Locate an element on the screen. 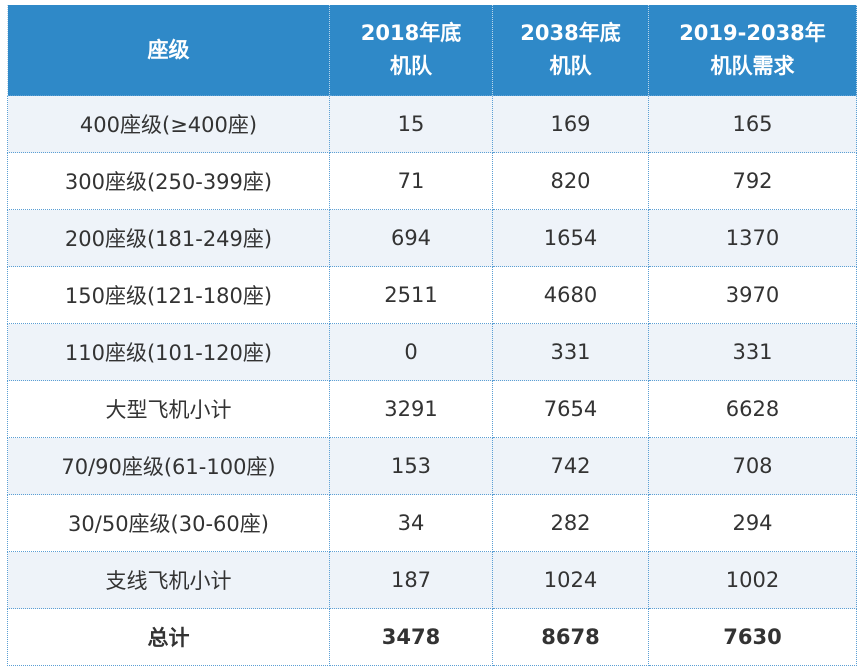 This screenshot has width=860, height=671. table-row: 400座级(≥400座) 15 169 165 is located at coordinates (432, 124).